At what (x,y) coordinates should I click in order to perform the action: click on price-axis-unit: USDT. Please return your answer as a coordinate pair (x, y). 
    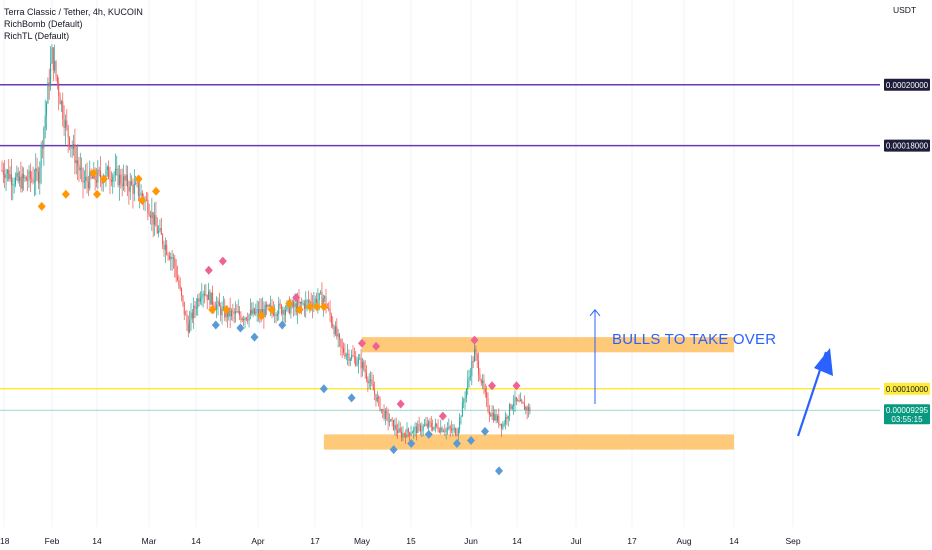
    Looking at the image, I should click on (904, 10).